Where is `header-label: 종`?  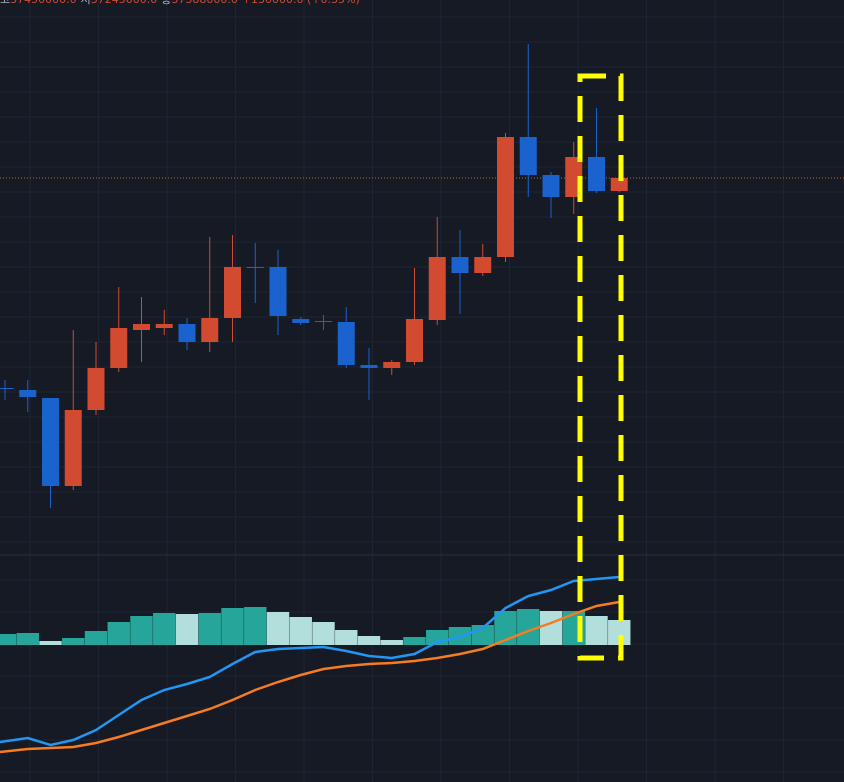
header-label: 종 is located at coordinates (166, 3).